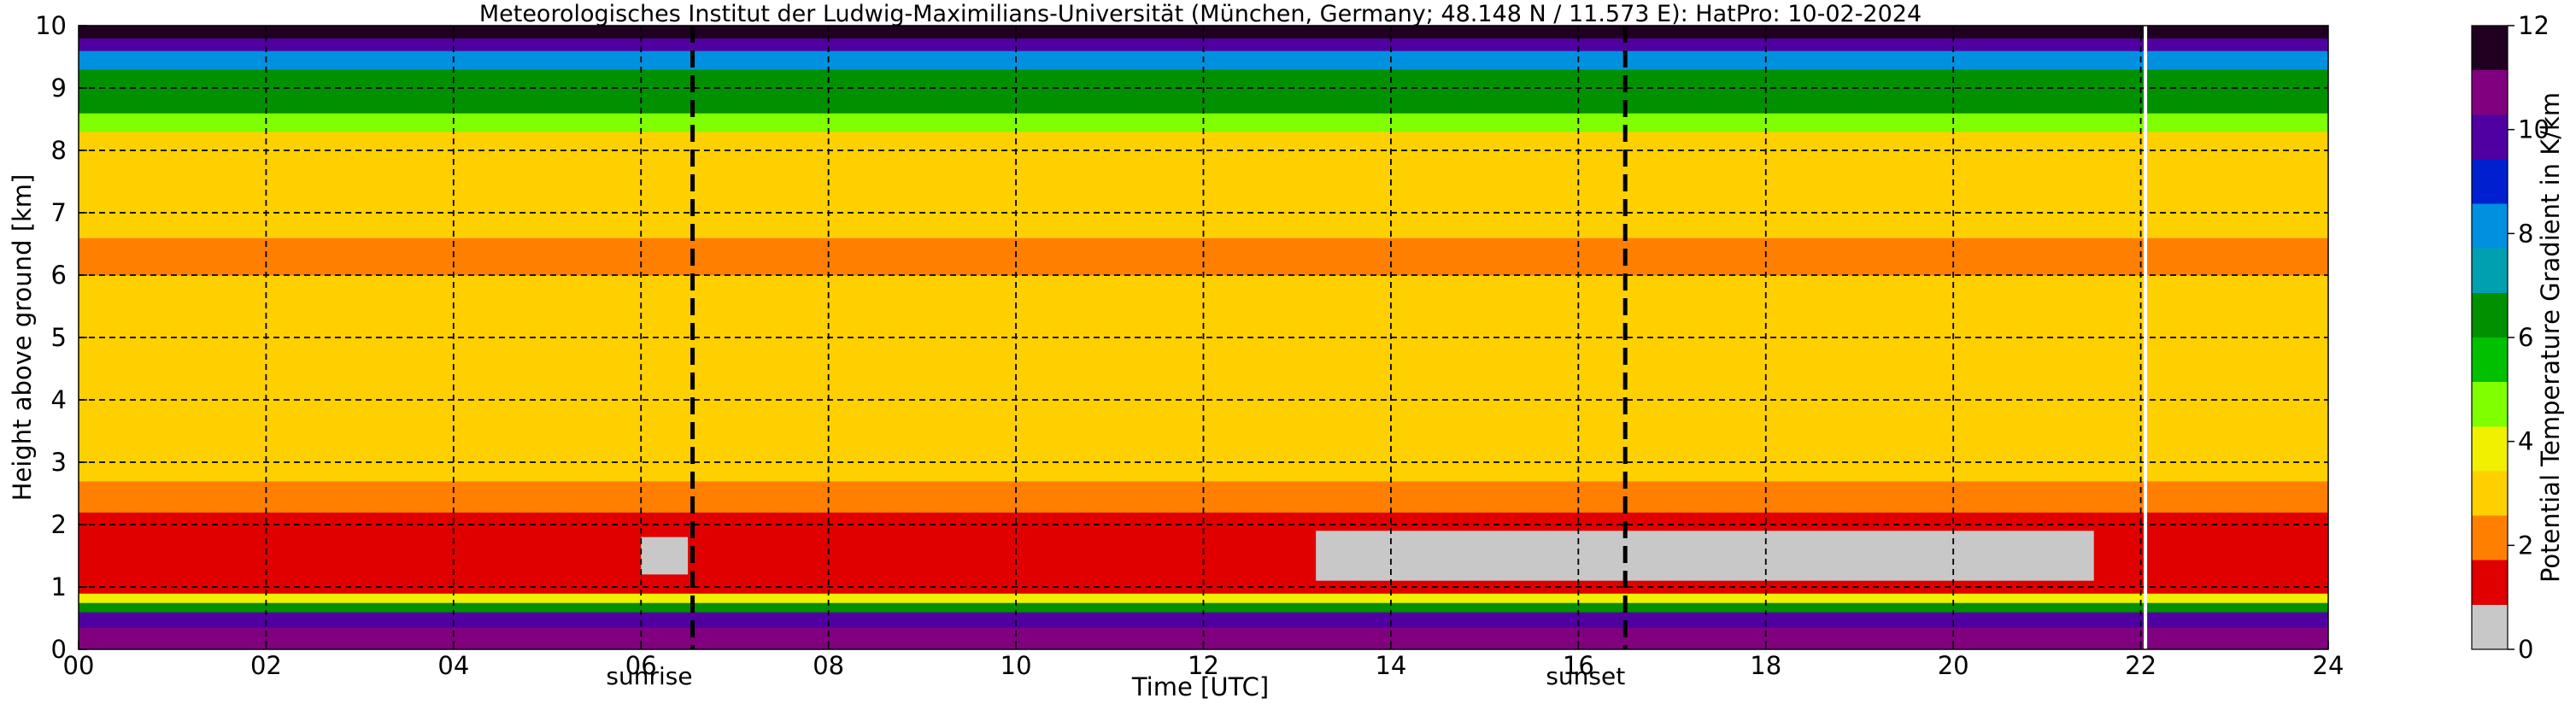  Describe the element at coordinates (1765, 665) in the screenshot. I see `x-tick-label-9: 18` at that location.